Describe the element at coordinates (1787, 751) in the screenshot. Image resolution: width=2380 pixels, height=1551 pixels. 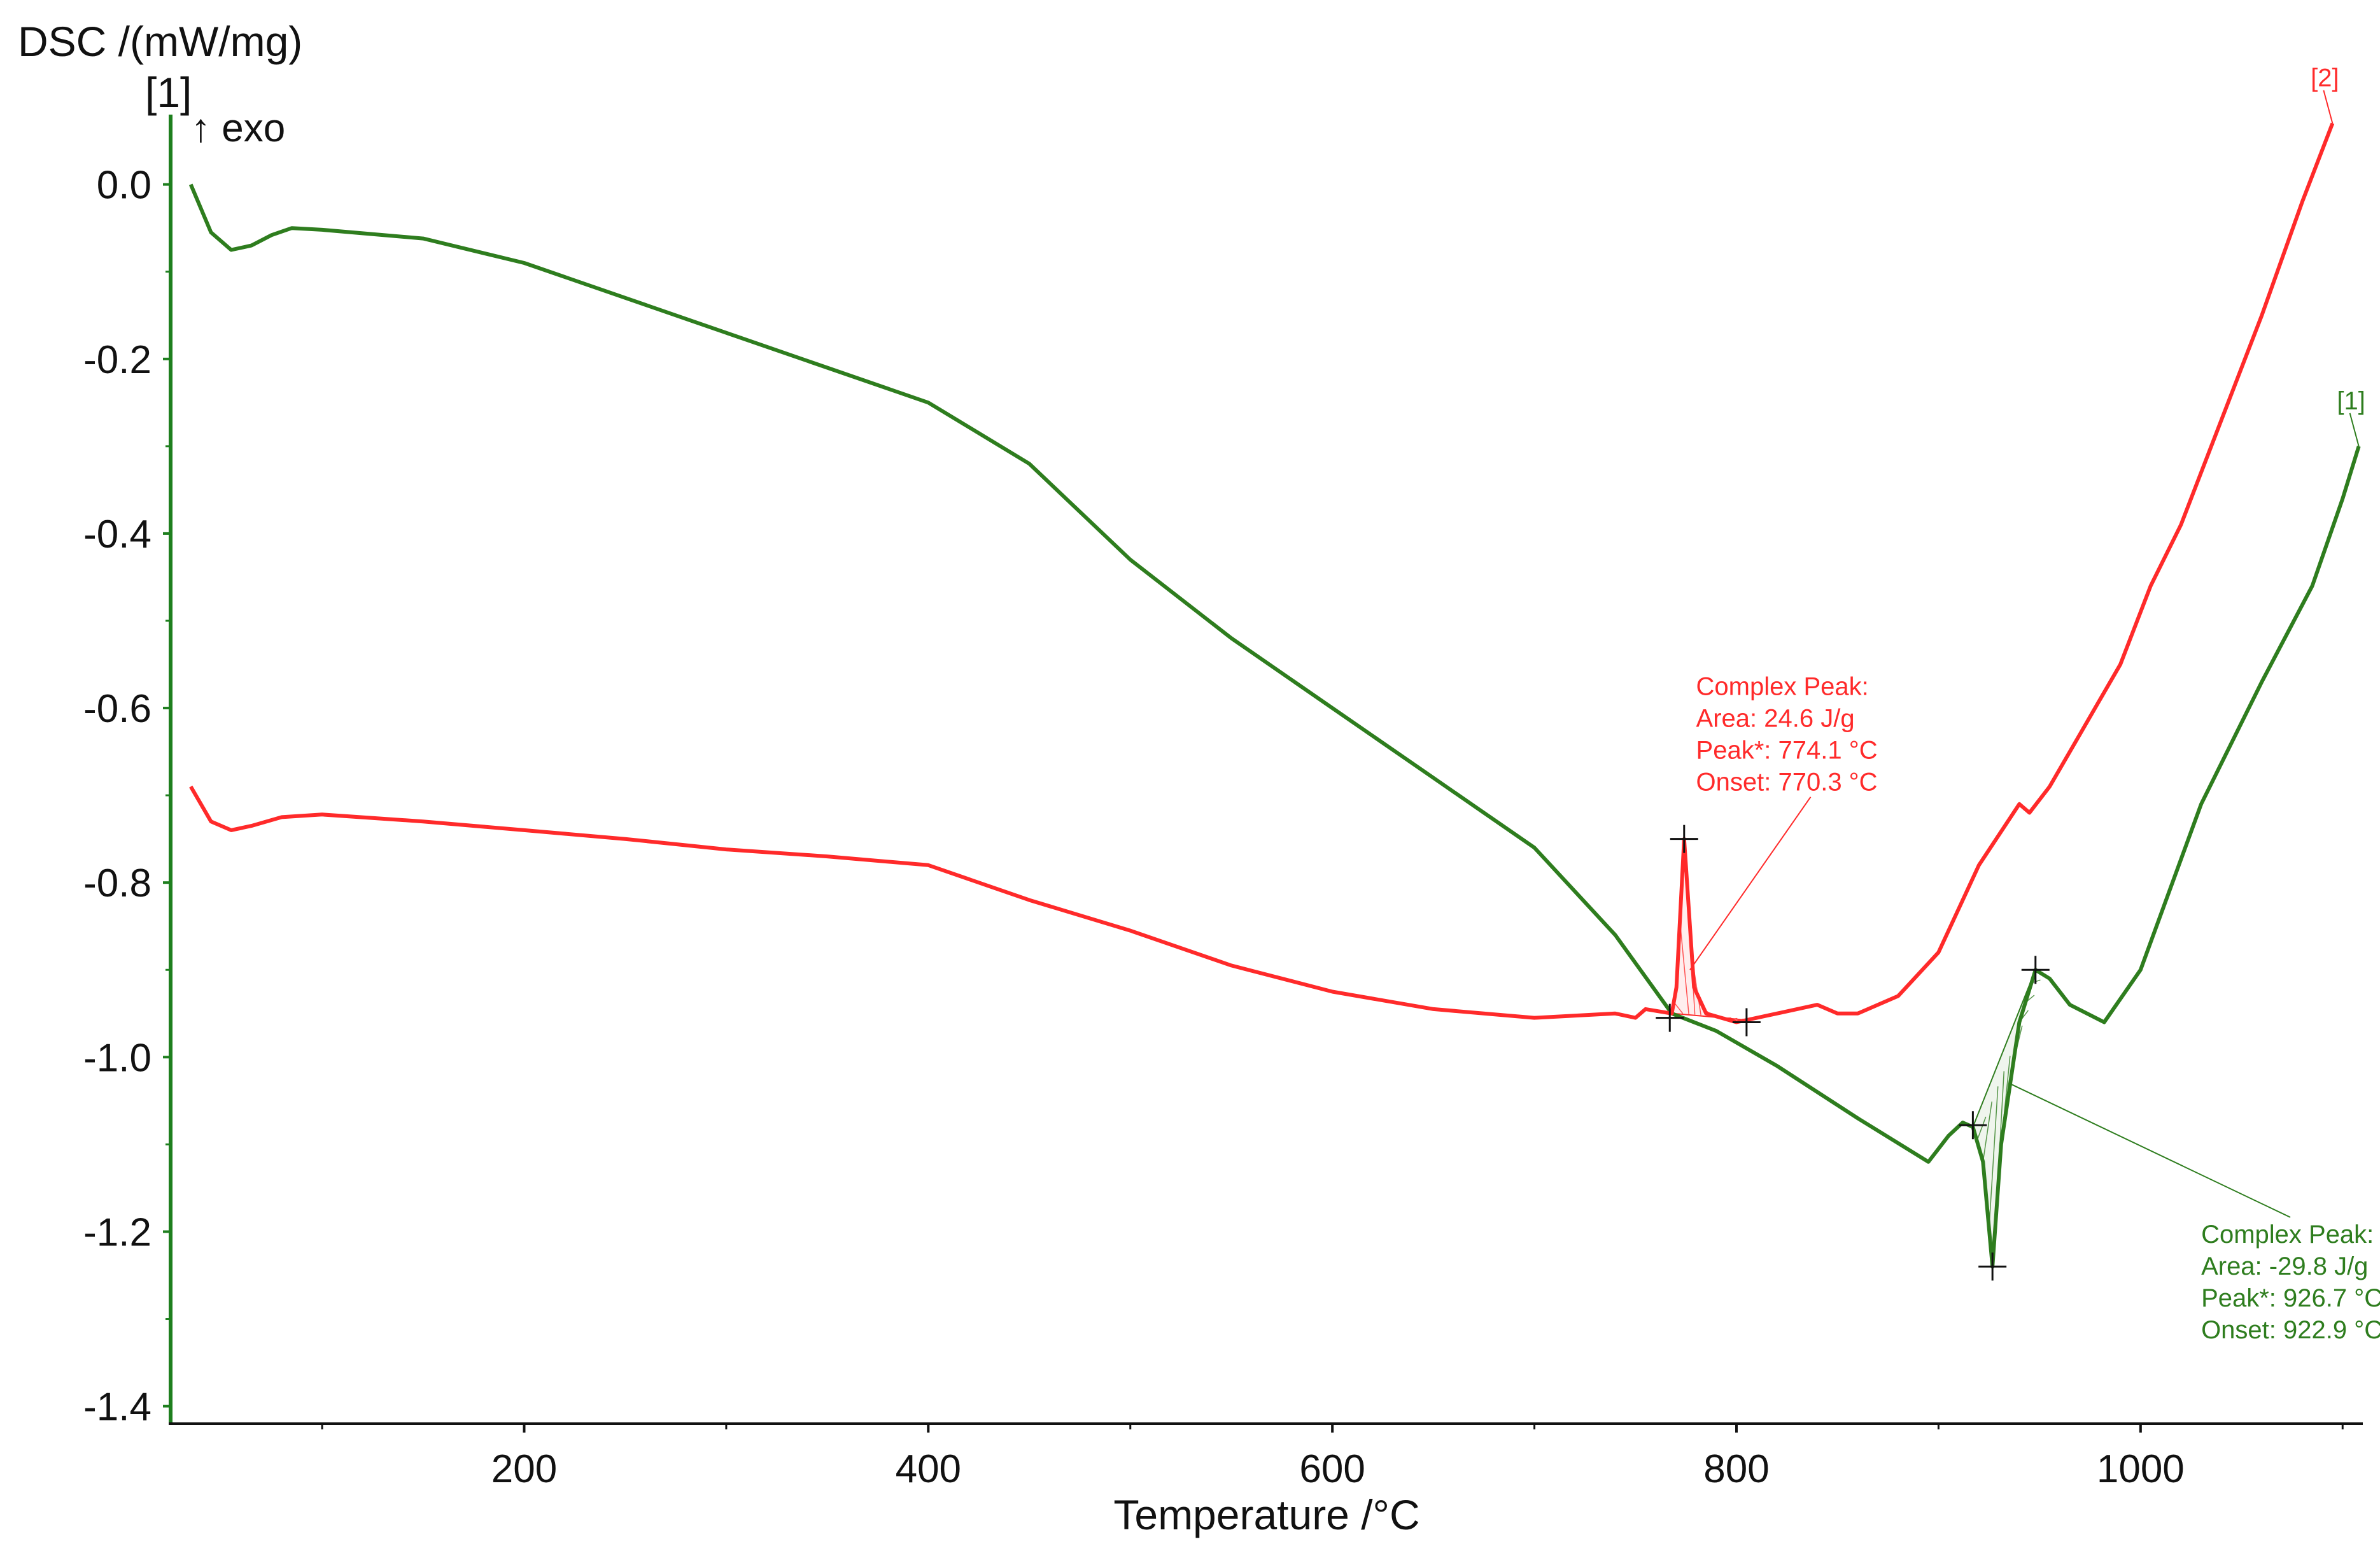
I see `peak-annotation-line: Peak*: 774.1 °C` at that location.